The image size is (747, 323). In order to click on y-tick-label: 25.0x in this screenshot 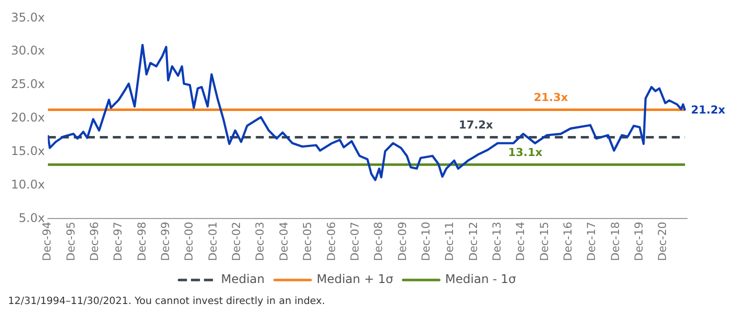, I will do `click(27, 84)`.